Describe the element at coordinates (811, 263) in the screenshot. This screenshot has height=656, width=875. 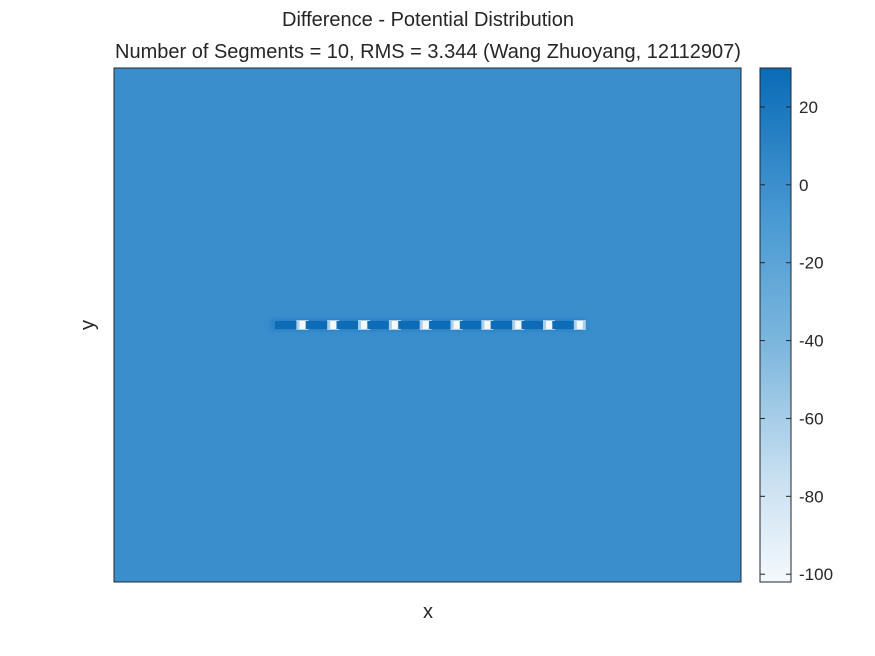
I see `colorbar-tick-label: -20` at that location.